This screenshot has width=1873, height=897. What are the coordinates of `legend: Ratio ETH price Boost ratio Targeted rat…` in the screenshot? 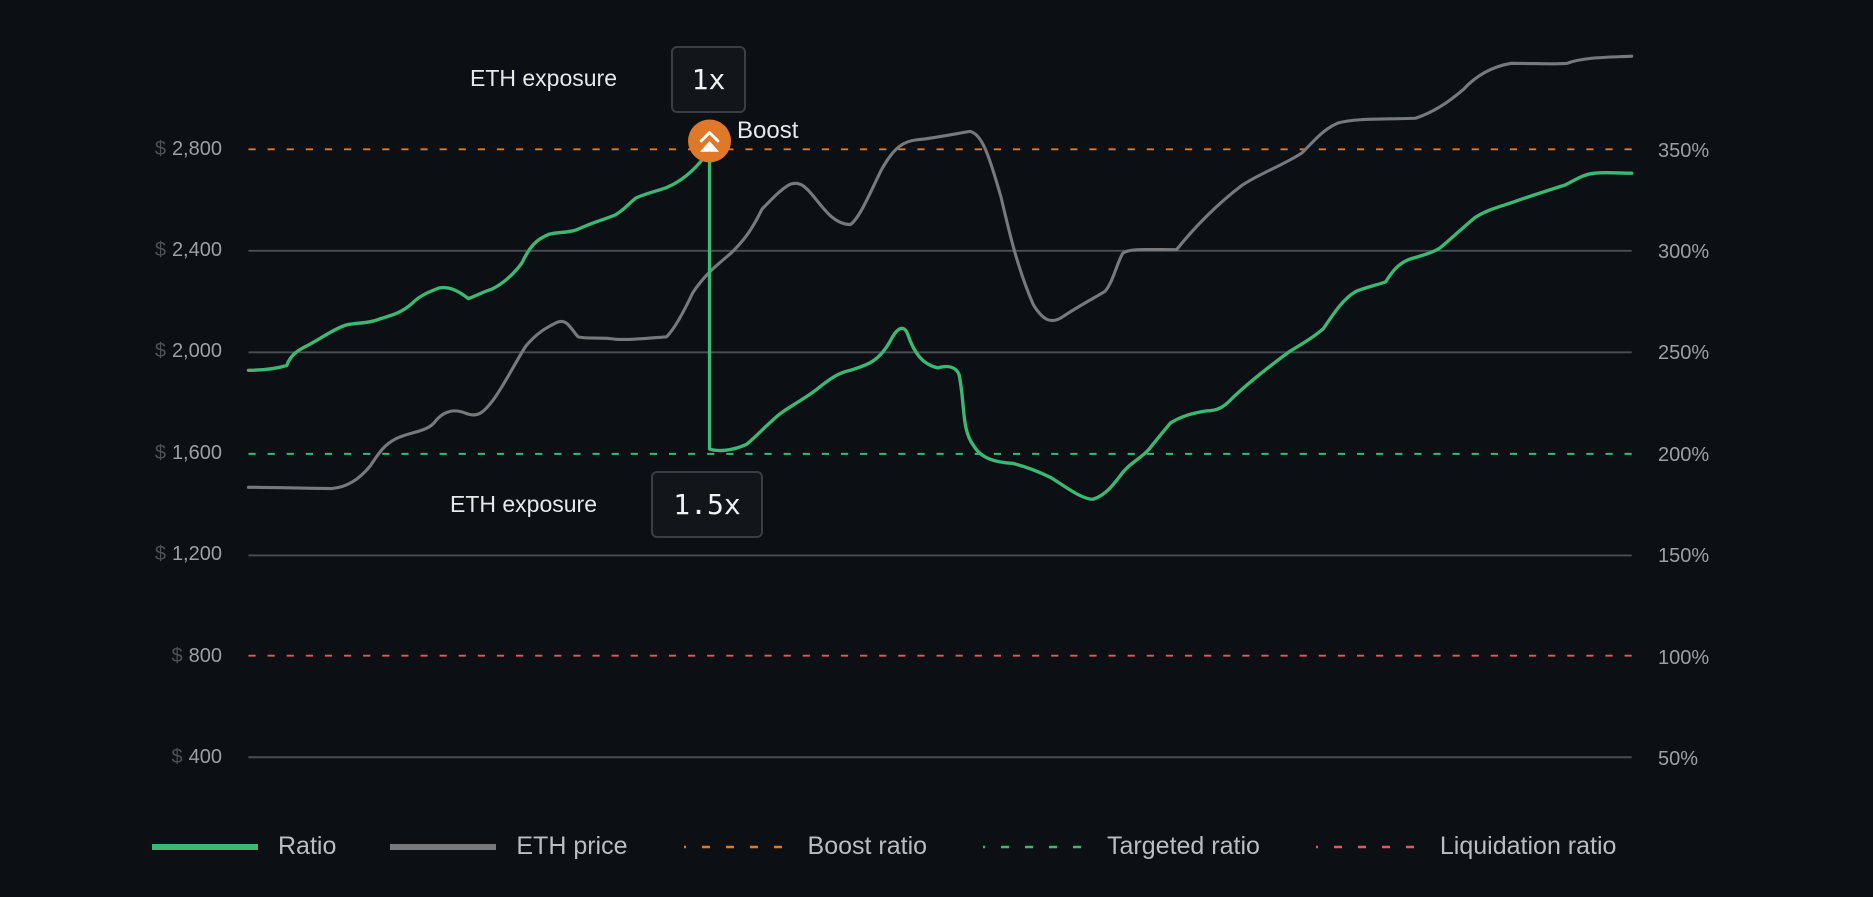 It's located at (884, 846).